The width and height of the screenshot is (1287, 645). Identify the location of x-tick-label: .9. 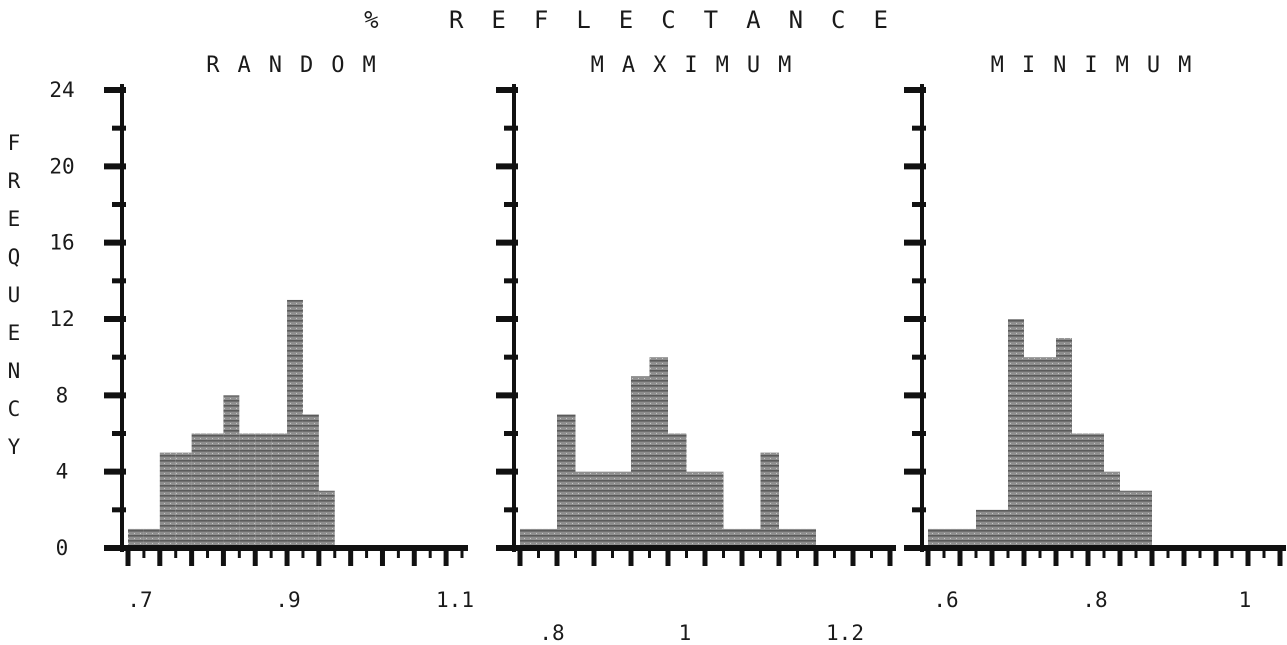
(287, 600).